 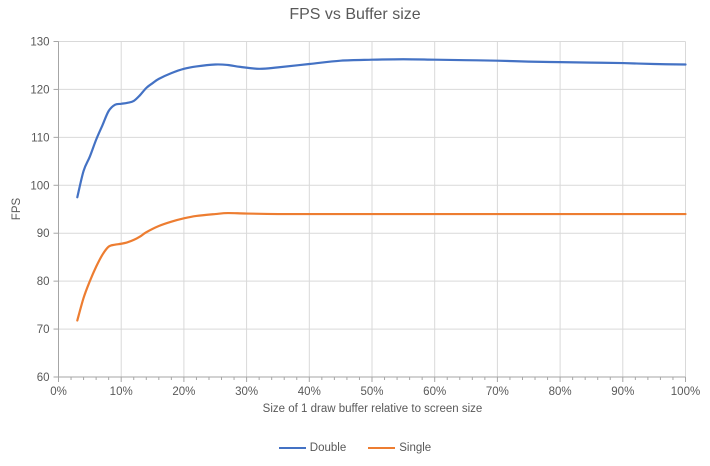 I want to click on x-tick-label: 30%, so click(x=246, y=392).